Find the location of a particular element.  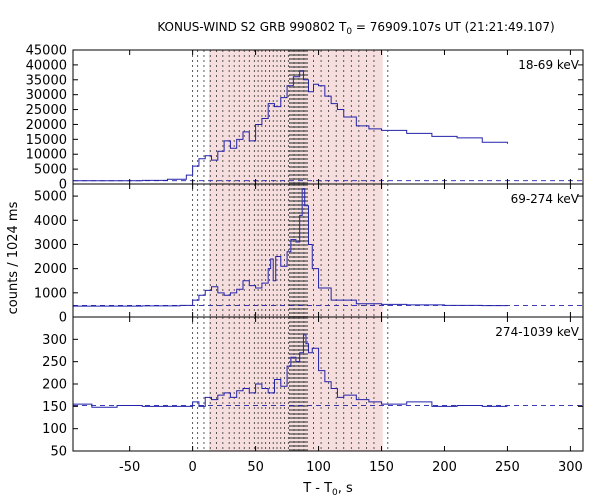

panel-1-y-tick-label: 25000 is located at coordinates (46, 110).